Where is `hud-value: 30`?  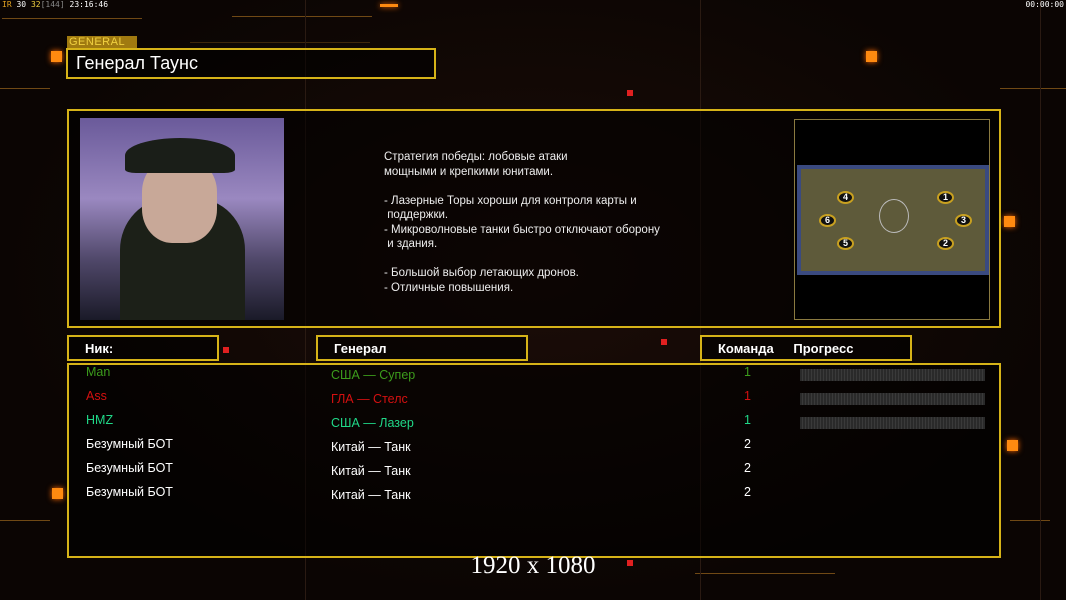 hud-value: 30 is located at coordinates (21, 4).